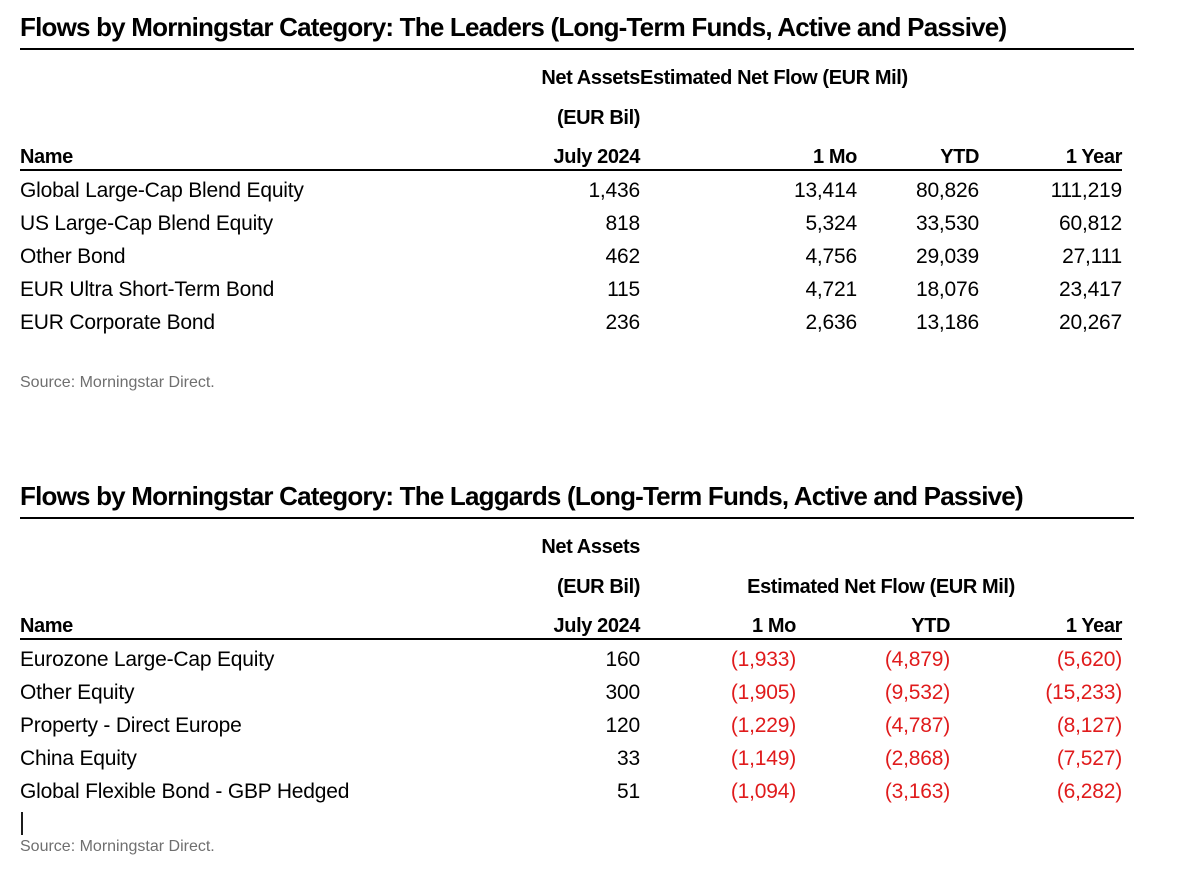 Image resolution: width=1182 pixels, height=875 pixels. What do you see at coordinates (162, 190) in the screenshot?
I see `category-name-cell: Global Large-Cap Blend Equity` at bounding box center [162, 190].